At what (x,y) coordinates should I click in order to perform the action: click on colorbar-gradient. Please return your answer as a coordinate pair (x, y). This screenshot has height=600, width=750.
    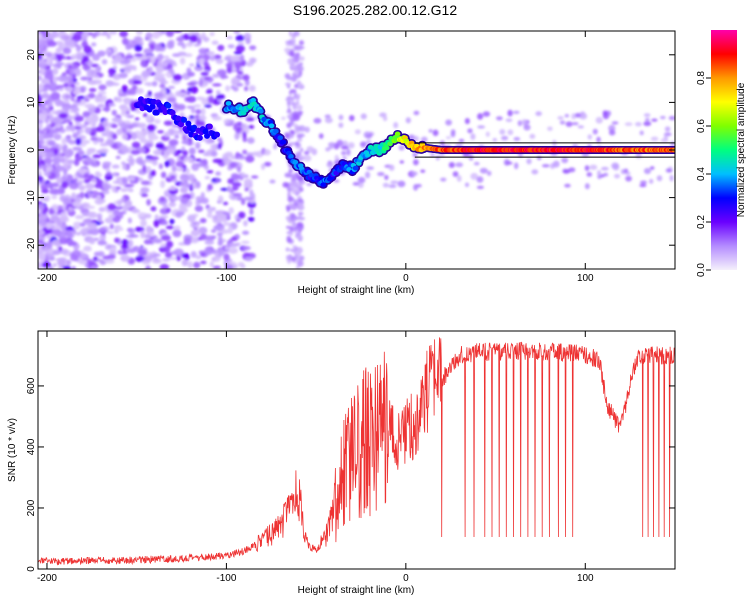
    Looking at the image, I should click on (724, 150).